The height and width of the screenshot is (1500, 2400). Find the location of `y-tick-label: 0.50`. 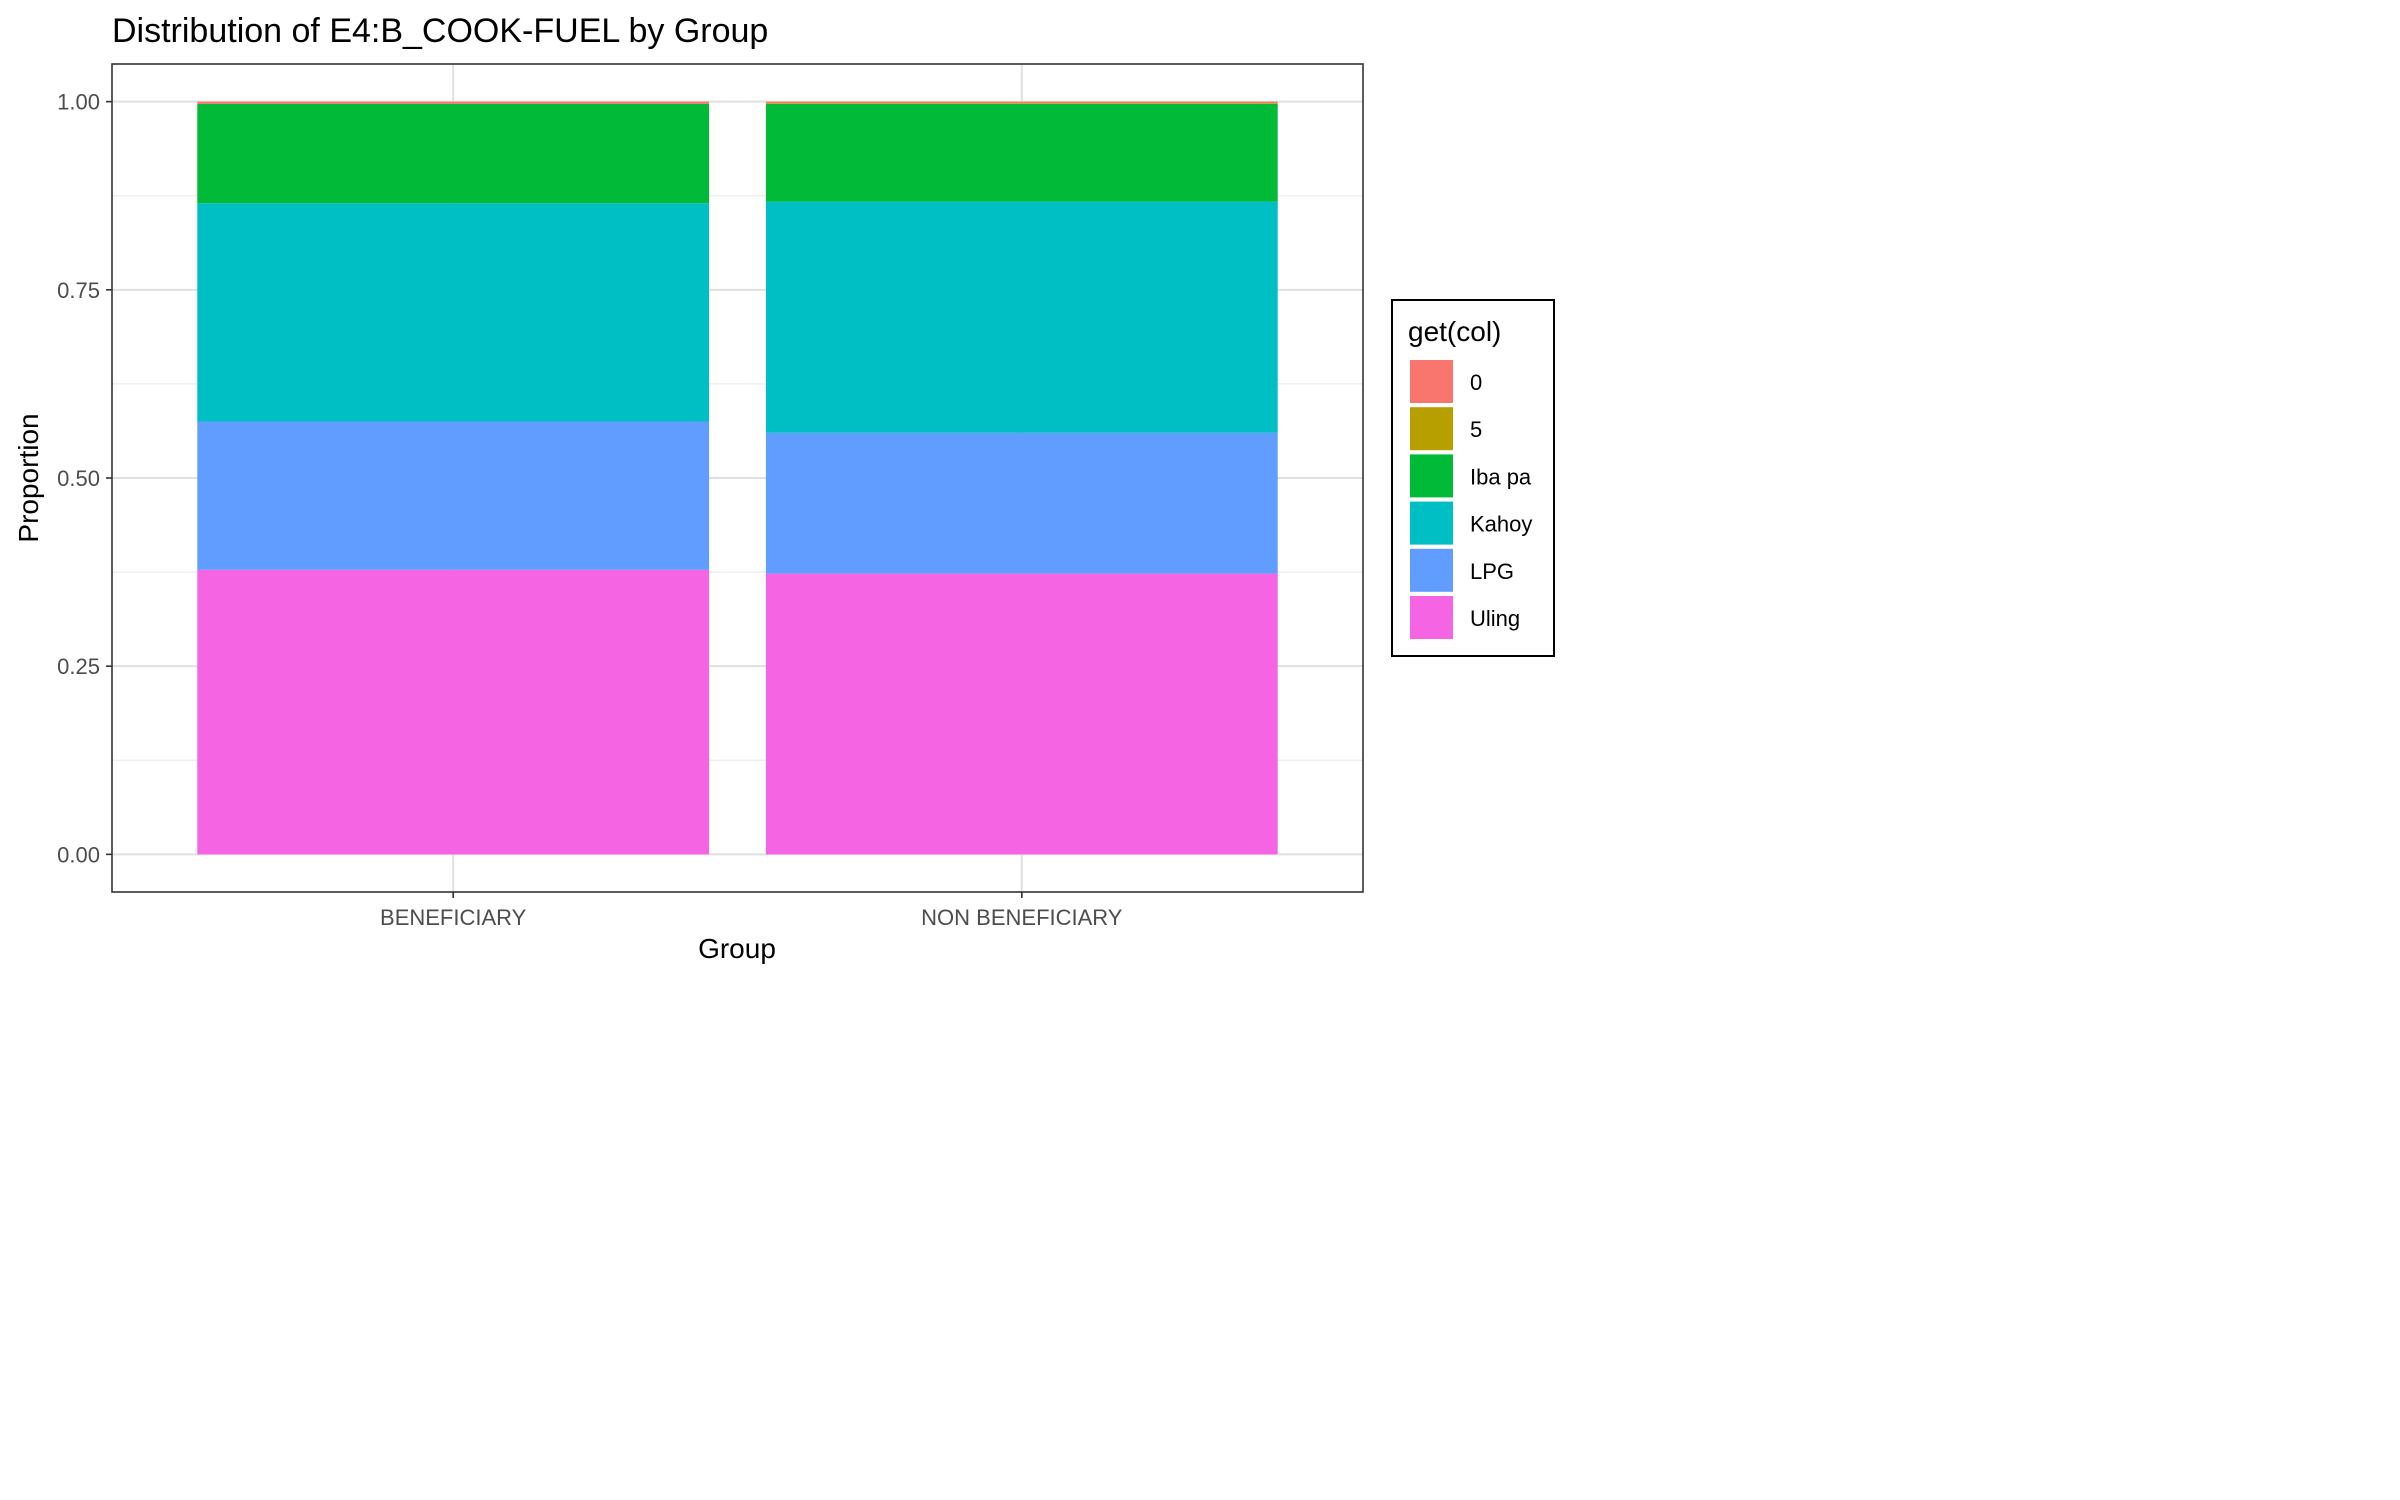

y-tick-label: 0.50 is located at coordinates (78, 478).